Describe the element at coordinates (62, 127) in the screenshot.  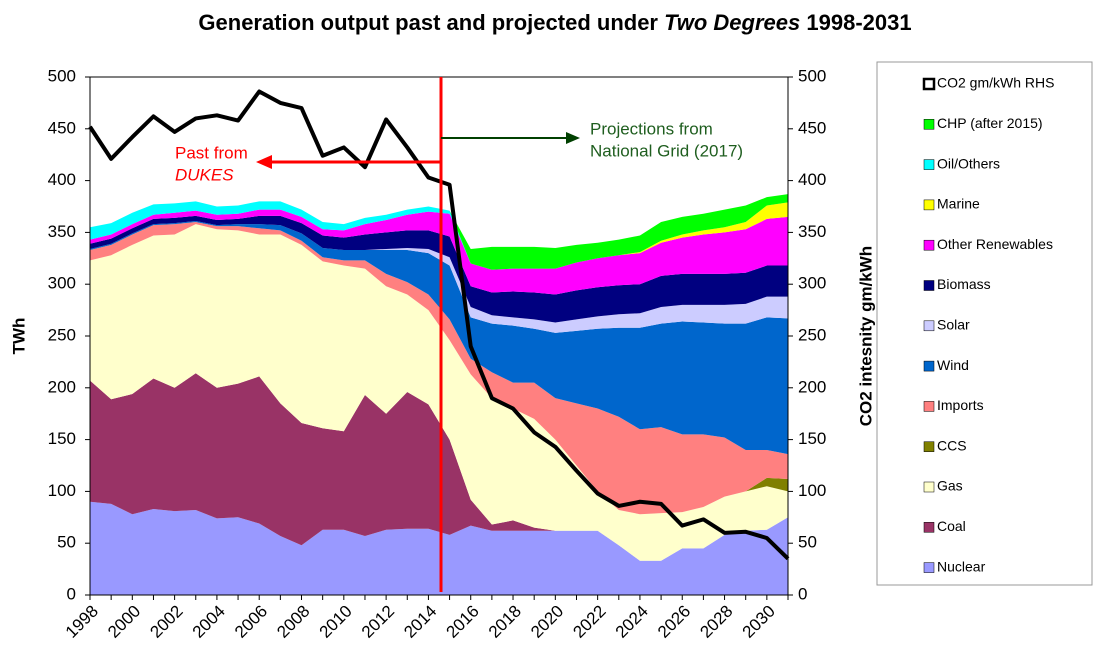
I see `y-tick-label: 450` at that location.